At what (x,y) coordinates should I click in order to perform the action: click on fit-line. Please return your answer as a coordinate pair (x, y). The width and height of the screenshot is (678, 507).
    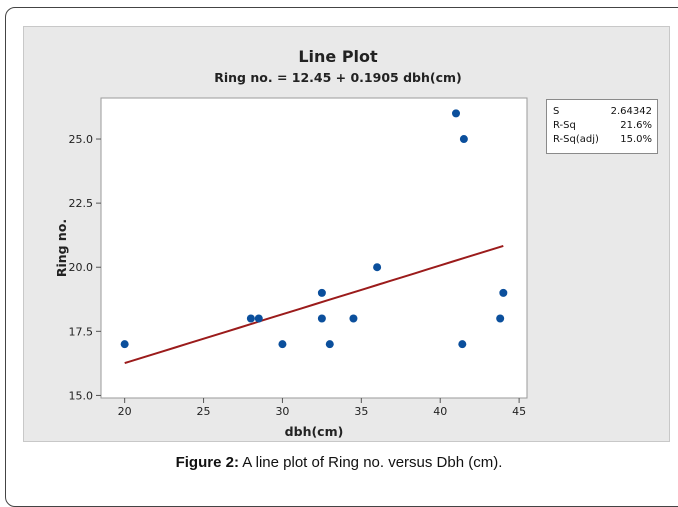
    Looking at the image, I should click on (314, 304).